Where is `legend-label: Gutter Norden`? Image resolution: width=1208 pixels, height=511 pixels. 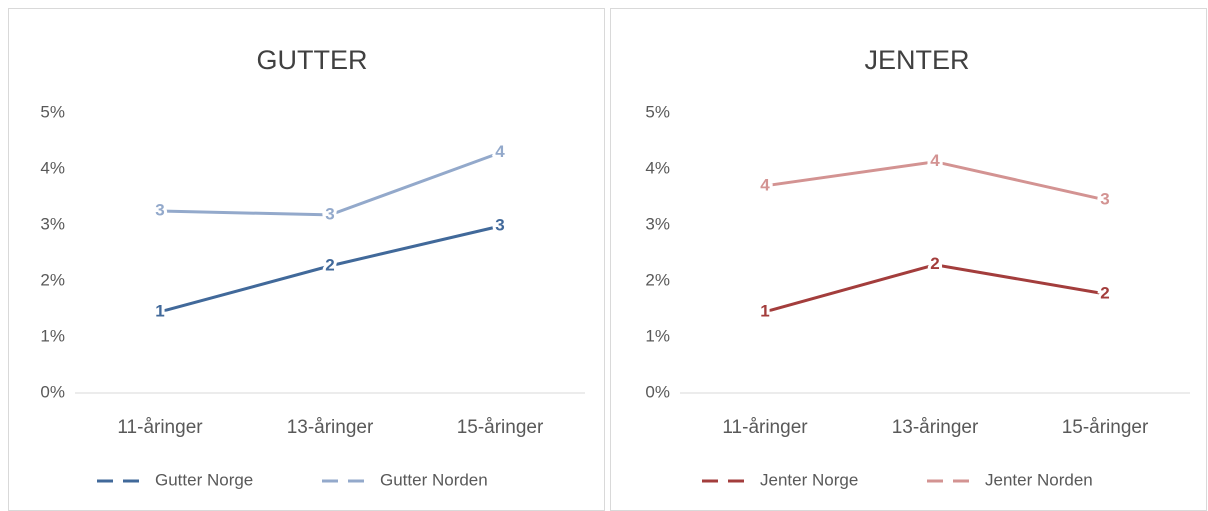
legend-label: Gutter Norden is located at coordinates (434, 479).